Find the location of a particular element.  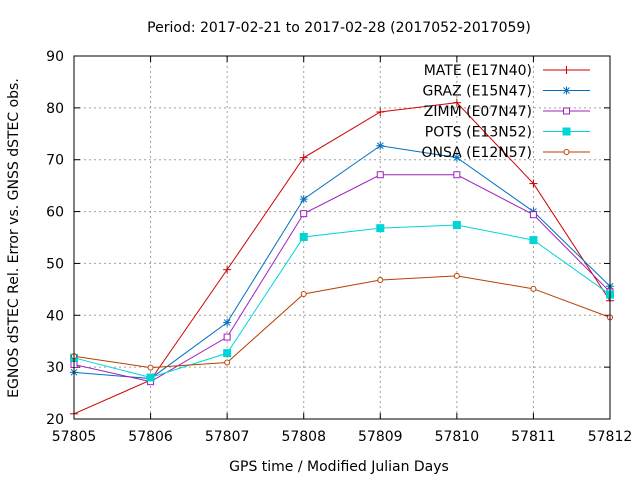

legend-label: ZIMM (E07N47) is located at coordinates (478, 112).